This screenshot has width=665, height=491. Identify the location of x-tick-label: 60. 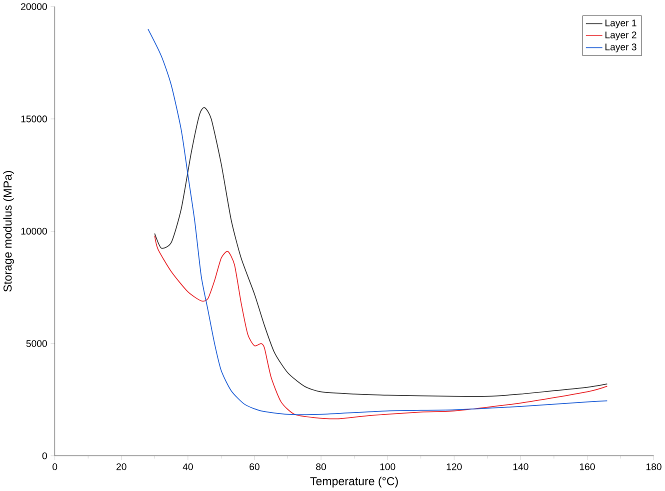
(255, 466).